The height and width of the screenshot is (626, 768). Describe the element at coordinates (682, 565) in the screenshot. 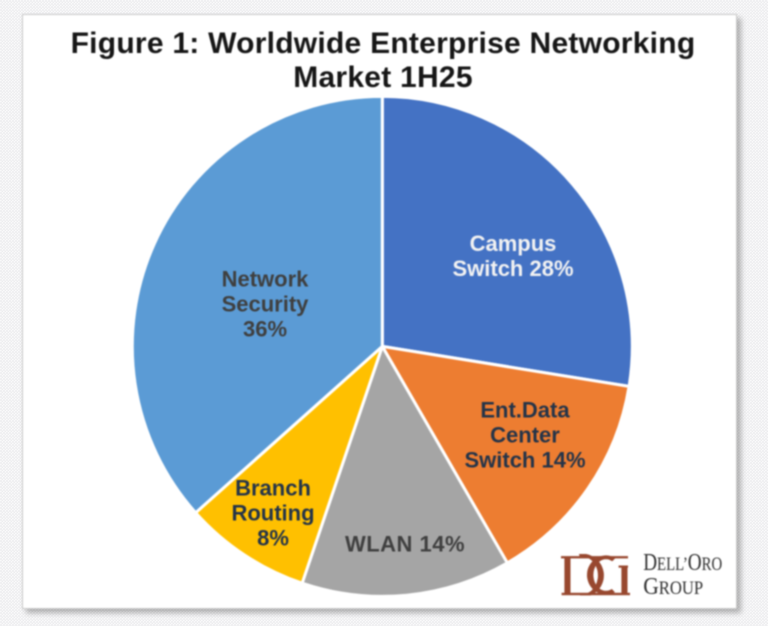

I see `svg-text: DELL’ORO` at that location.